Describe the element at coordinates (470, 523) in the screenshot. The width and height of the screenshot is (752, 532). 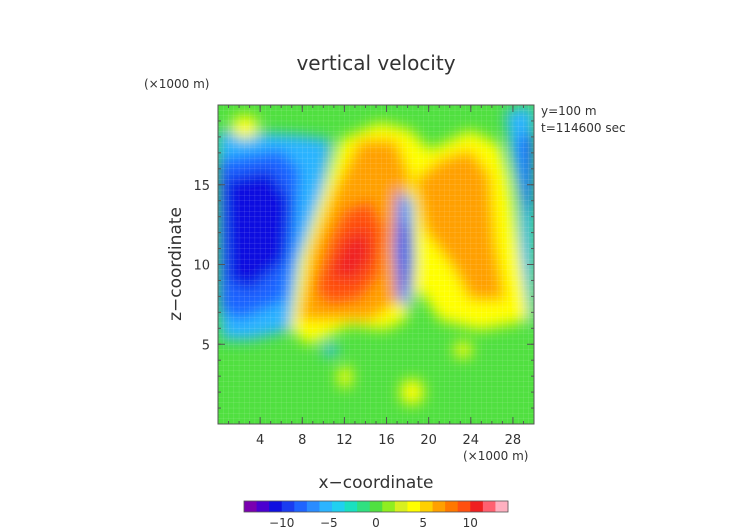
I see `colorbar-tick-label: 10` at that location.